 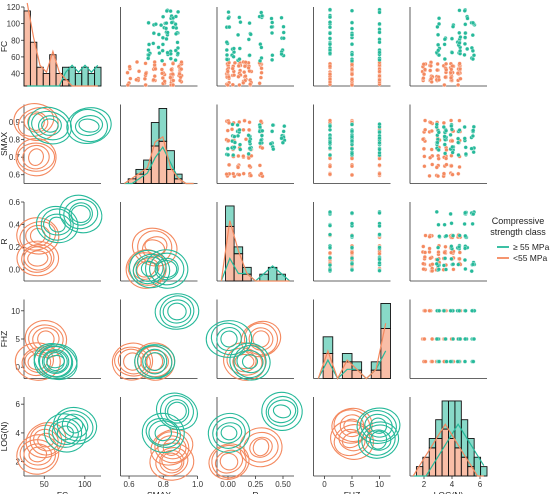 I want to click on x-tick-label: 0.8, so click(x=164, y=484).